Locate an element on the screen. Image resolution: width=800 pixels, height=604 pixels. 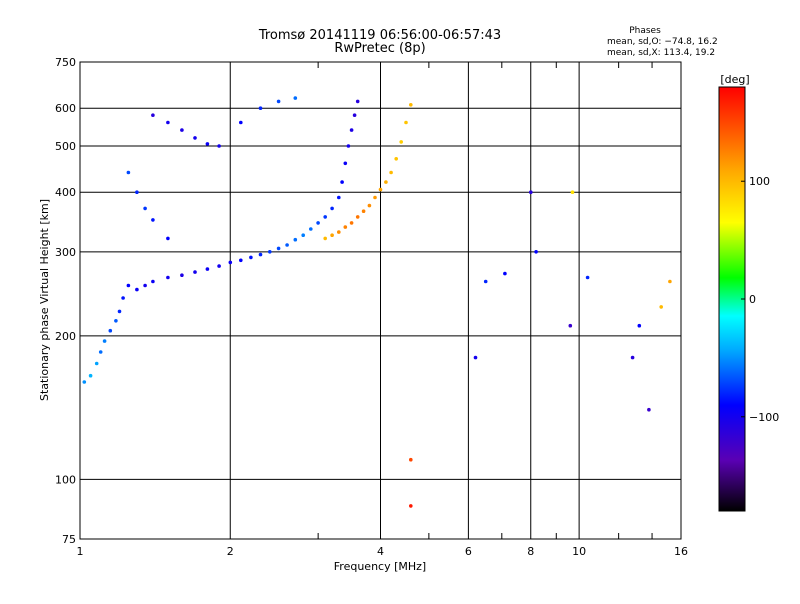
y-tick-label: 100 is located at coordinates (65, 479).